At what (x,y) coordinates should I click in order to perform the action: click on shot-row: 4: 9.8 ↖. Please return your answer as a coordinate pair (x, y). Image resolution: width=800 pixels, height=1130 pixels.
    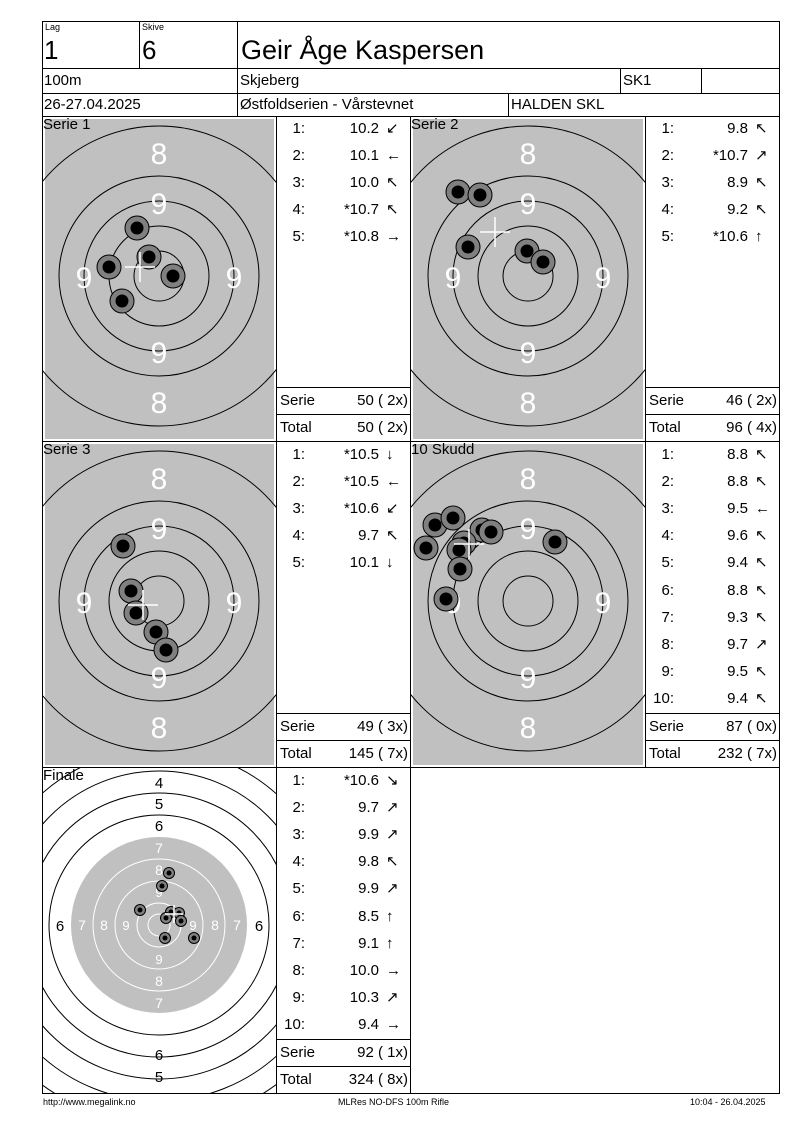
    Looking at the image, I should click on (345, 863).